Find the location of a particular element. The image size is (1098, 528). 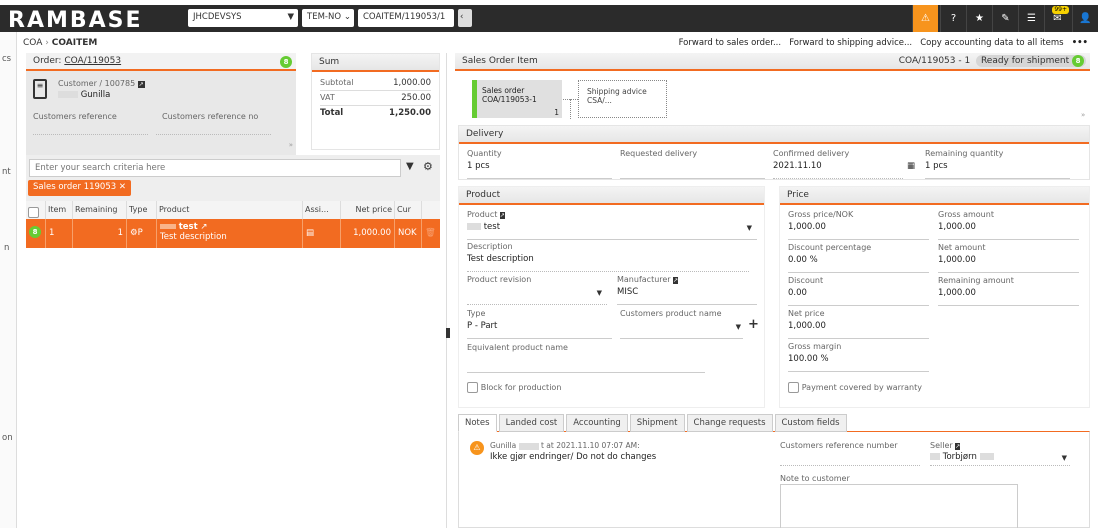

sidebar: cs nt n on is located at coordinates (8, 280).